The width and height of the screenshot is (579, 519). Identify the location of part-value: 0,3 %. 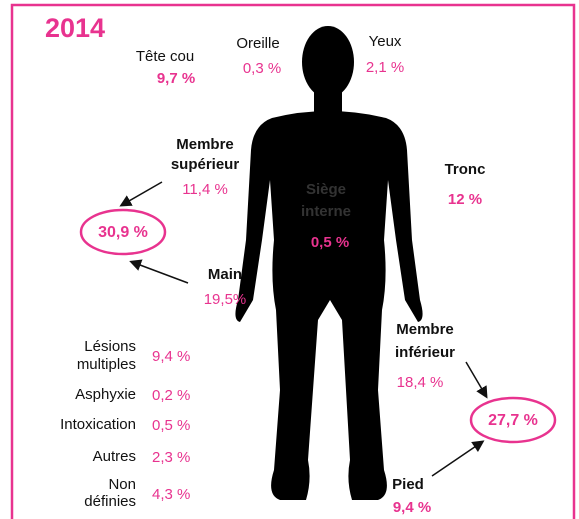
(262, 68).